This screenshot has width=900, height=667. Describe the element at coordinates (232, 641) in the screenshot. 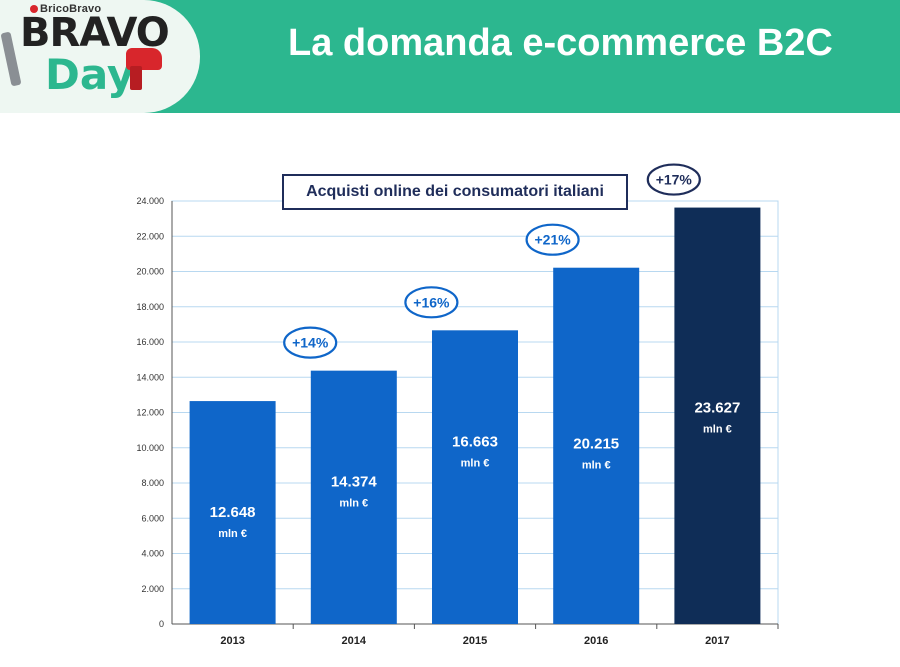

I see `x-tick-label: 2013` at that location.